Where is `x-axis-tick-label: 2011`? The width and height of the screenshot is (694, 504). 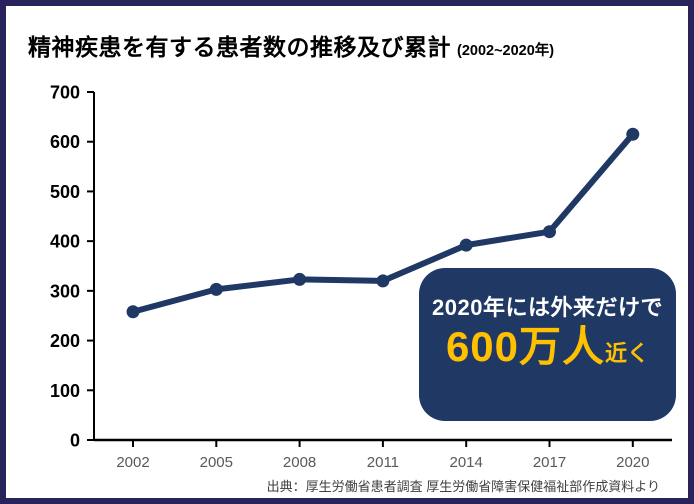 x-axis-tick-label: 2011 is located at coordinates (383, 462).